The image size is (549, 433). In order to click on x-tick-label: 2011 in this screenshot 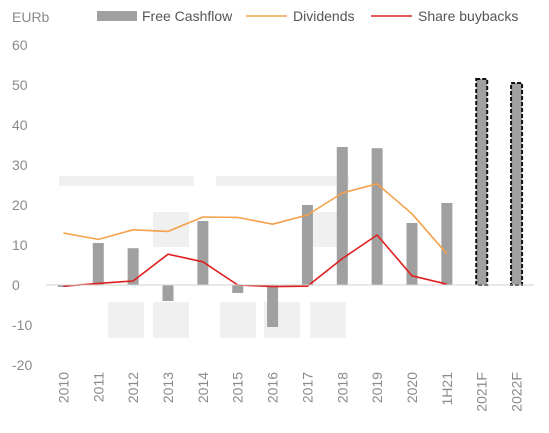, I will do `click(98, 387)`.